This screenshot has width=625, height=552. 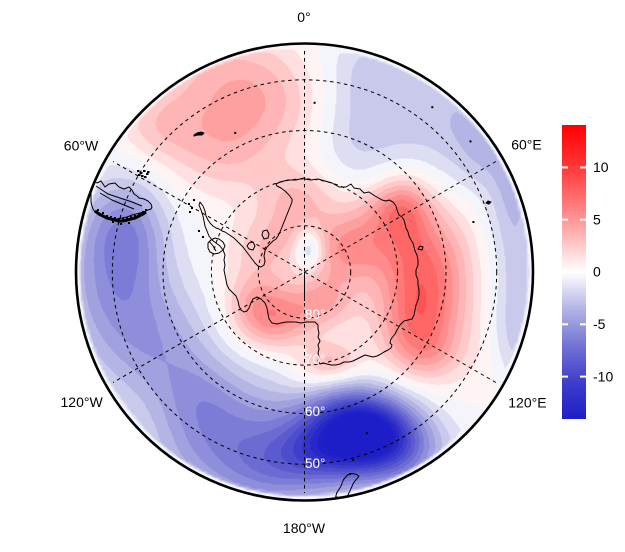 I want to click on svg-text: 70°, so click(x=315, y=359).